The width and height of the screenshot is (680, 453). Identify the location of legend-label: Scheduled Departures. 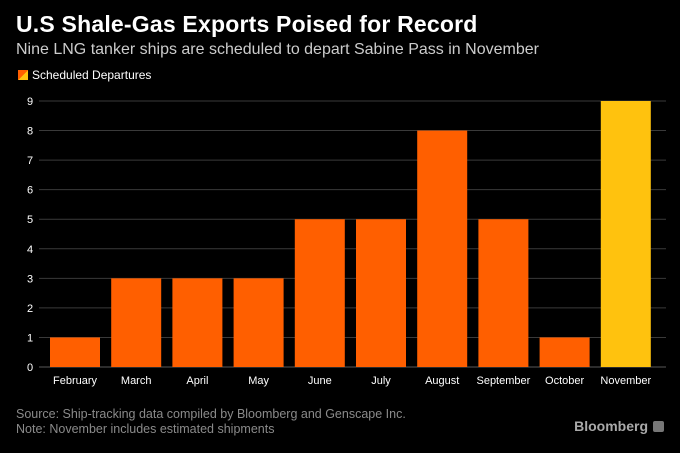
(92, 75).